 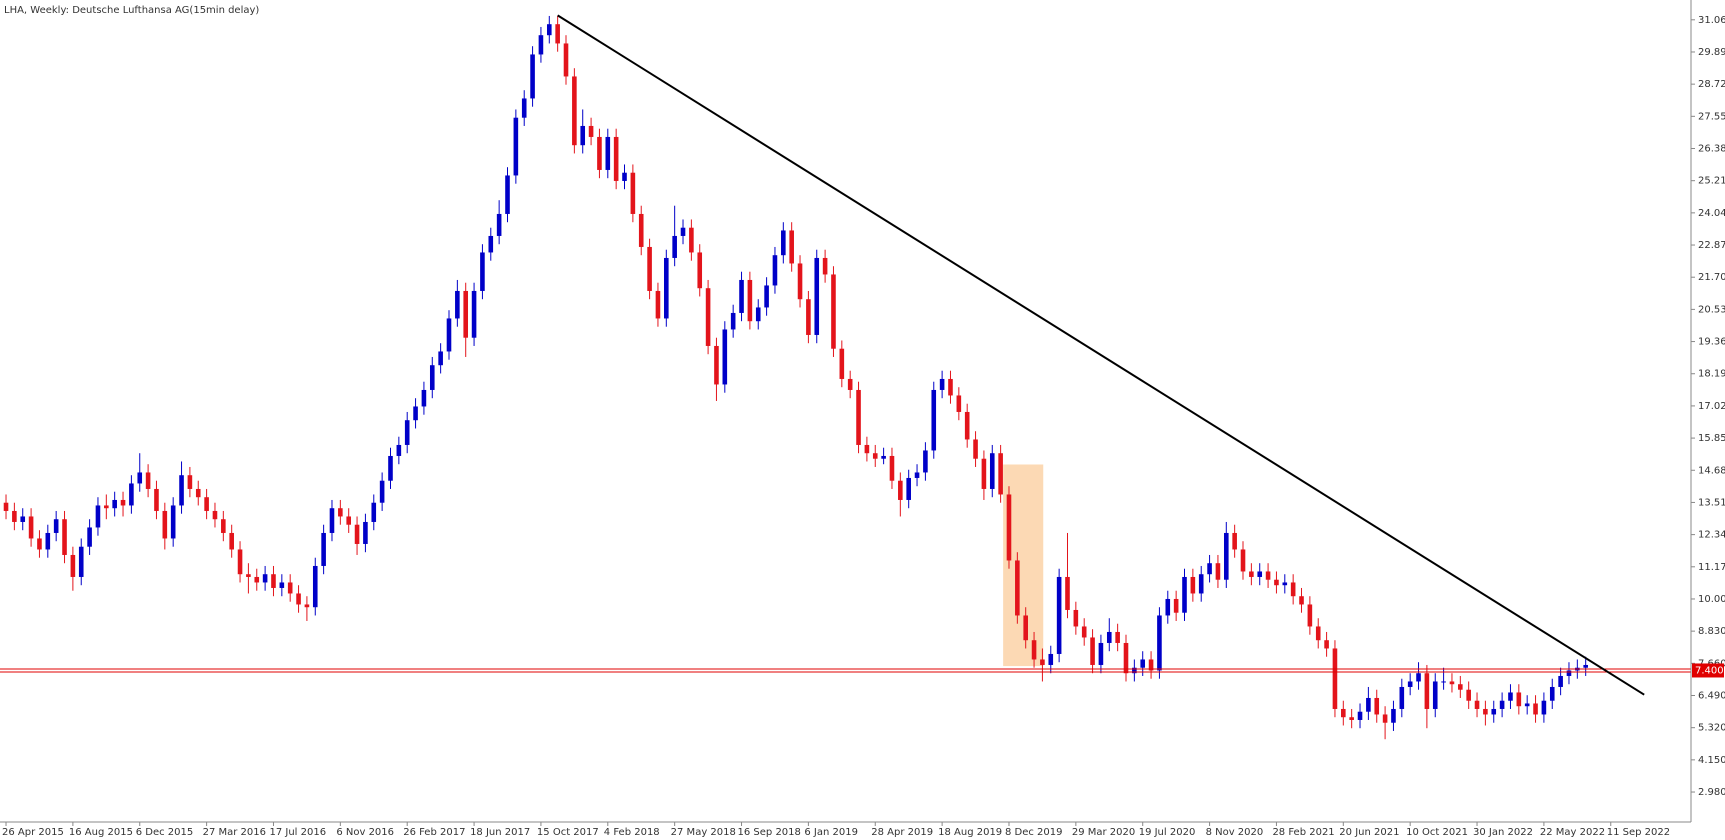 What do you see at coordinates (1711, 213) in the screenshot?
I see `y-tick-label: 24.040` at bounding box center [1711, 213].